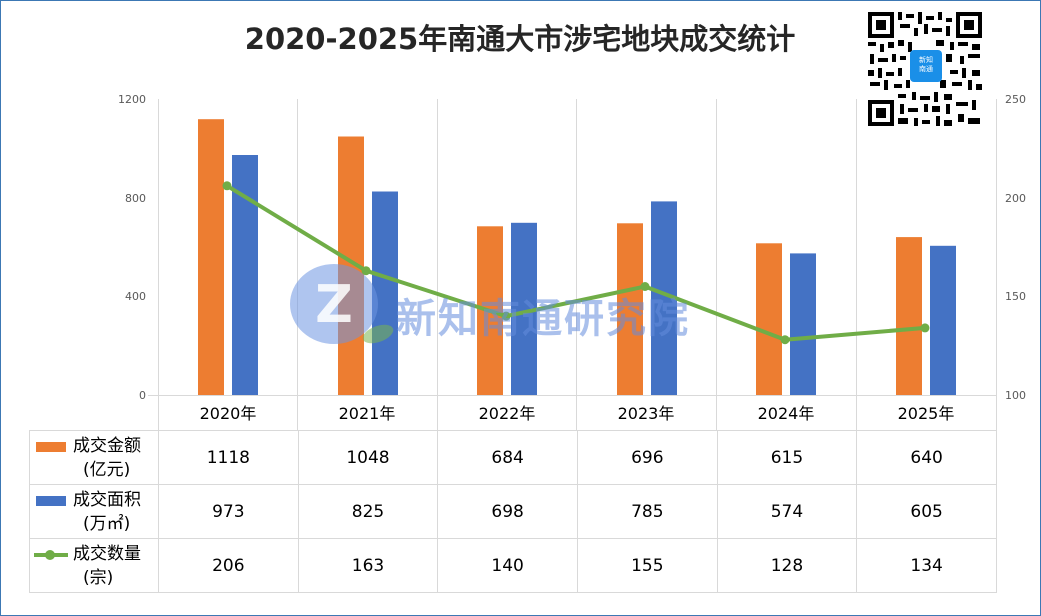 This screenshot has height=616, width=1041. Describe the element at coordinates (787, 565) in the screenshot. I see `cell-count-2024: 128` at that location.